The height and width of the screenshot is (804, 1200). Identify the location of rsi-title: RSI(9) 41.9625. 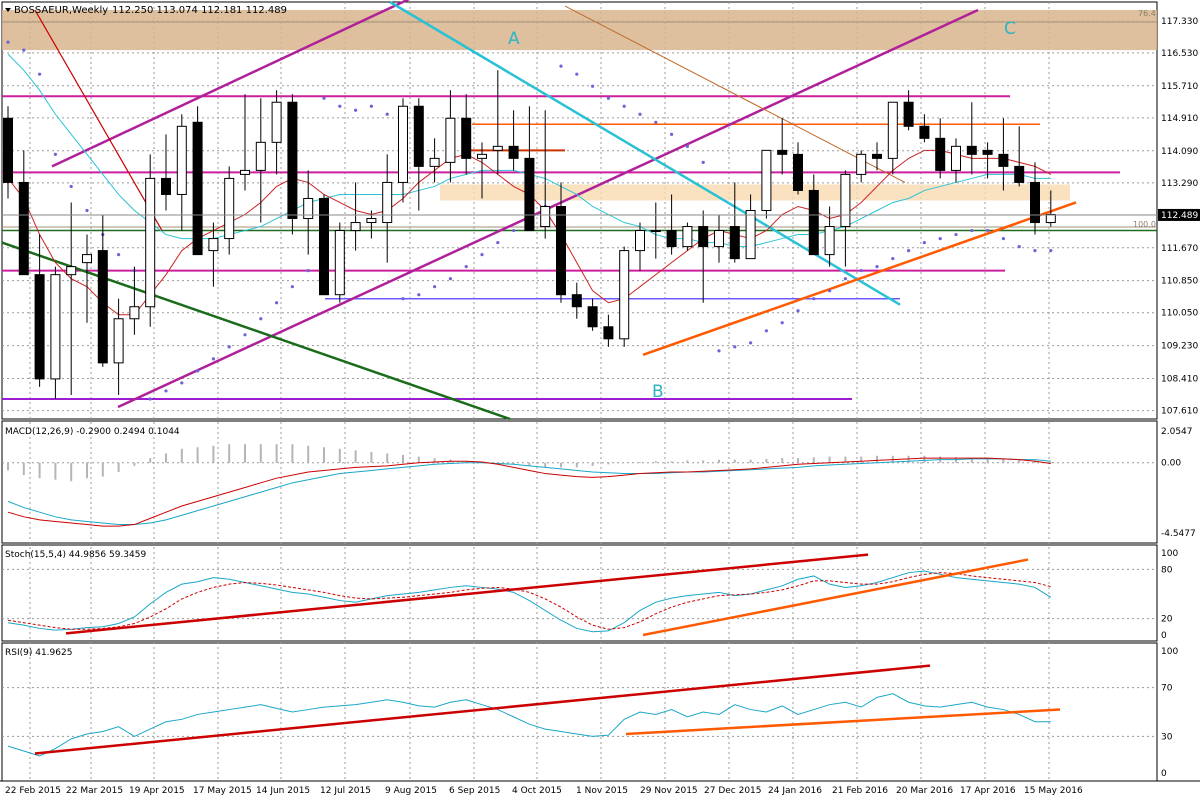
(38, 653).